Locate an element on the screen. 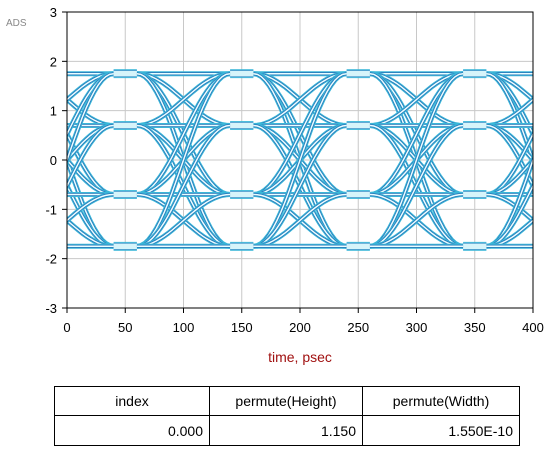 The width and height of the screenshot is (554, 454). y-tick-label: 1 is located at coordinates (53, 111).